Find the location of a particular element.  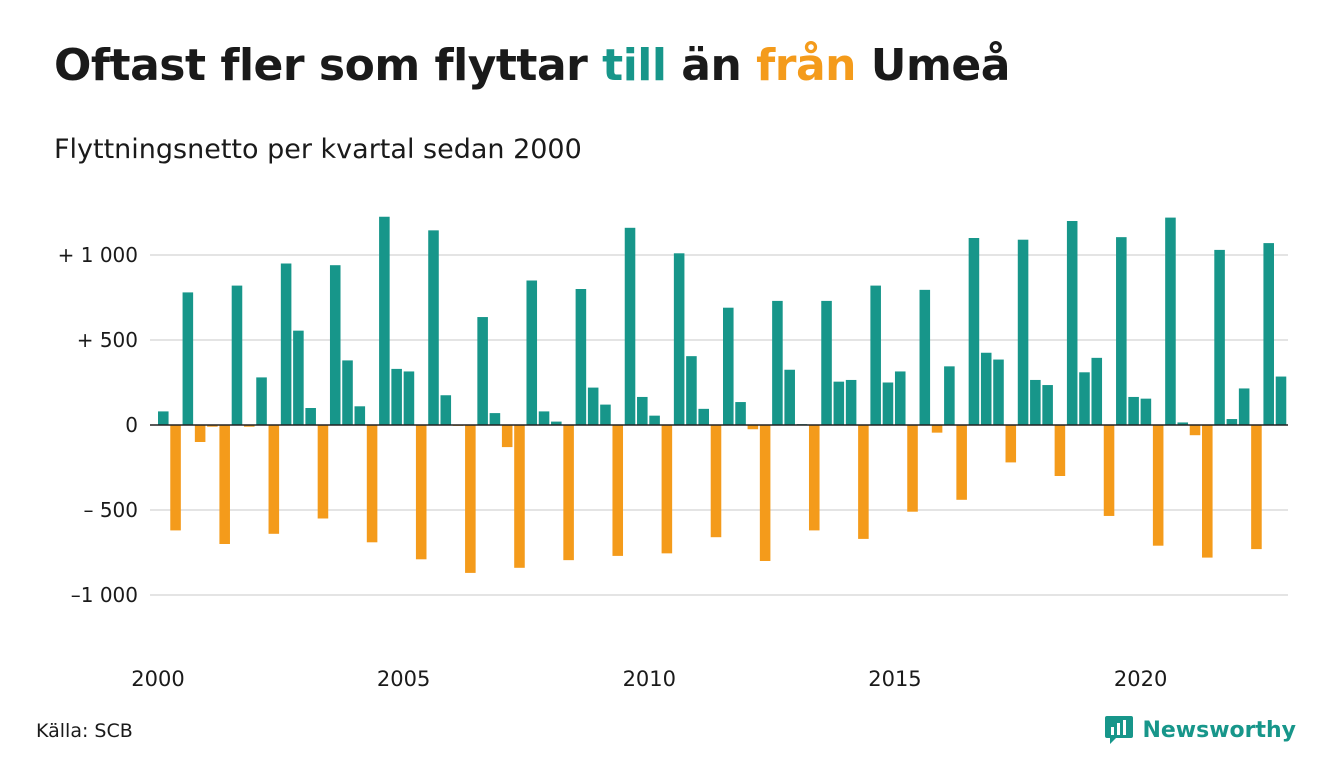

brand-name: Newsworthy is located at coordinates (1219, 730).